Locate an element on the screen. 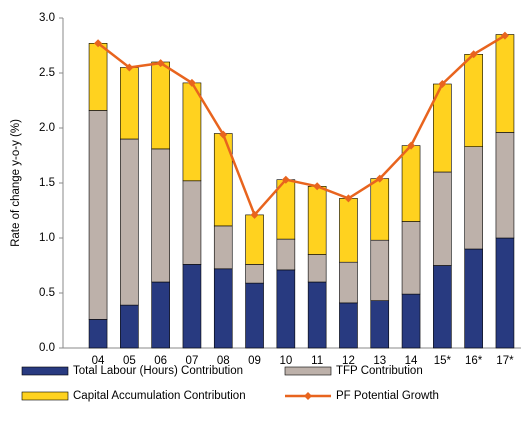 The width and height of the screenshot is (521, 432). y-tick-label: 2.0 is located at coordinates (47, 128).